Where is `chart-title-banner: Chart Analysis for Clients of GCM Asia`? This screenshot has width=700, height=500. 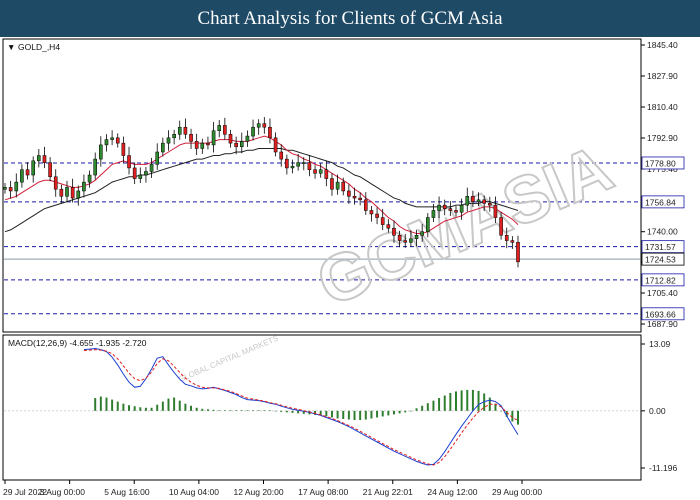
chart-title-banner: Chart Analysis for Clients of GCM Asia is located at coordinates (350, 18).